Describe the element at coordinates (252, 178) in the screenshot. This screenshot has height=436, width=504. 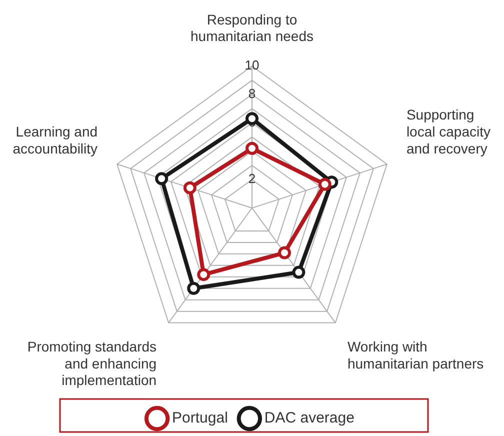
I see `y-tick-label: 2` at that location.